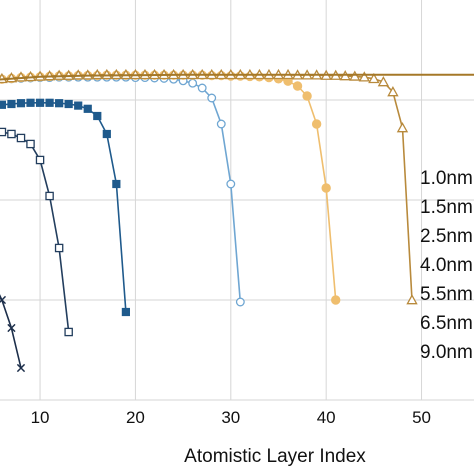  I want to click on legend: 1.0nm 1.5nm 2.5nm 4.0nm 5.5nm 6.5nm 9.0nm, so click(446, 265).